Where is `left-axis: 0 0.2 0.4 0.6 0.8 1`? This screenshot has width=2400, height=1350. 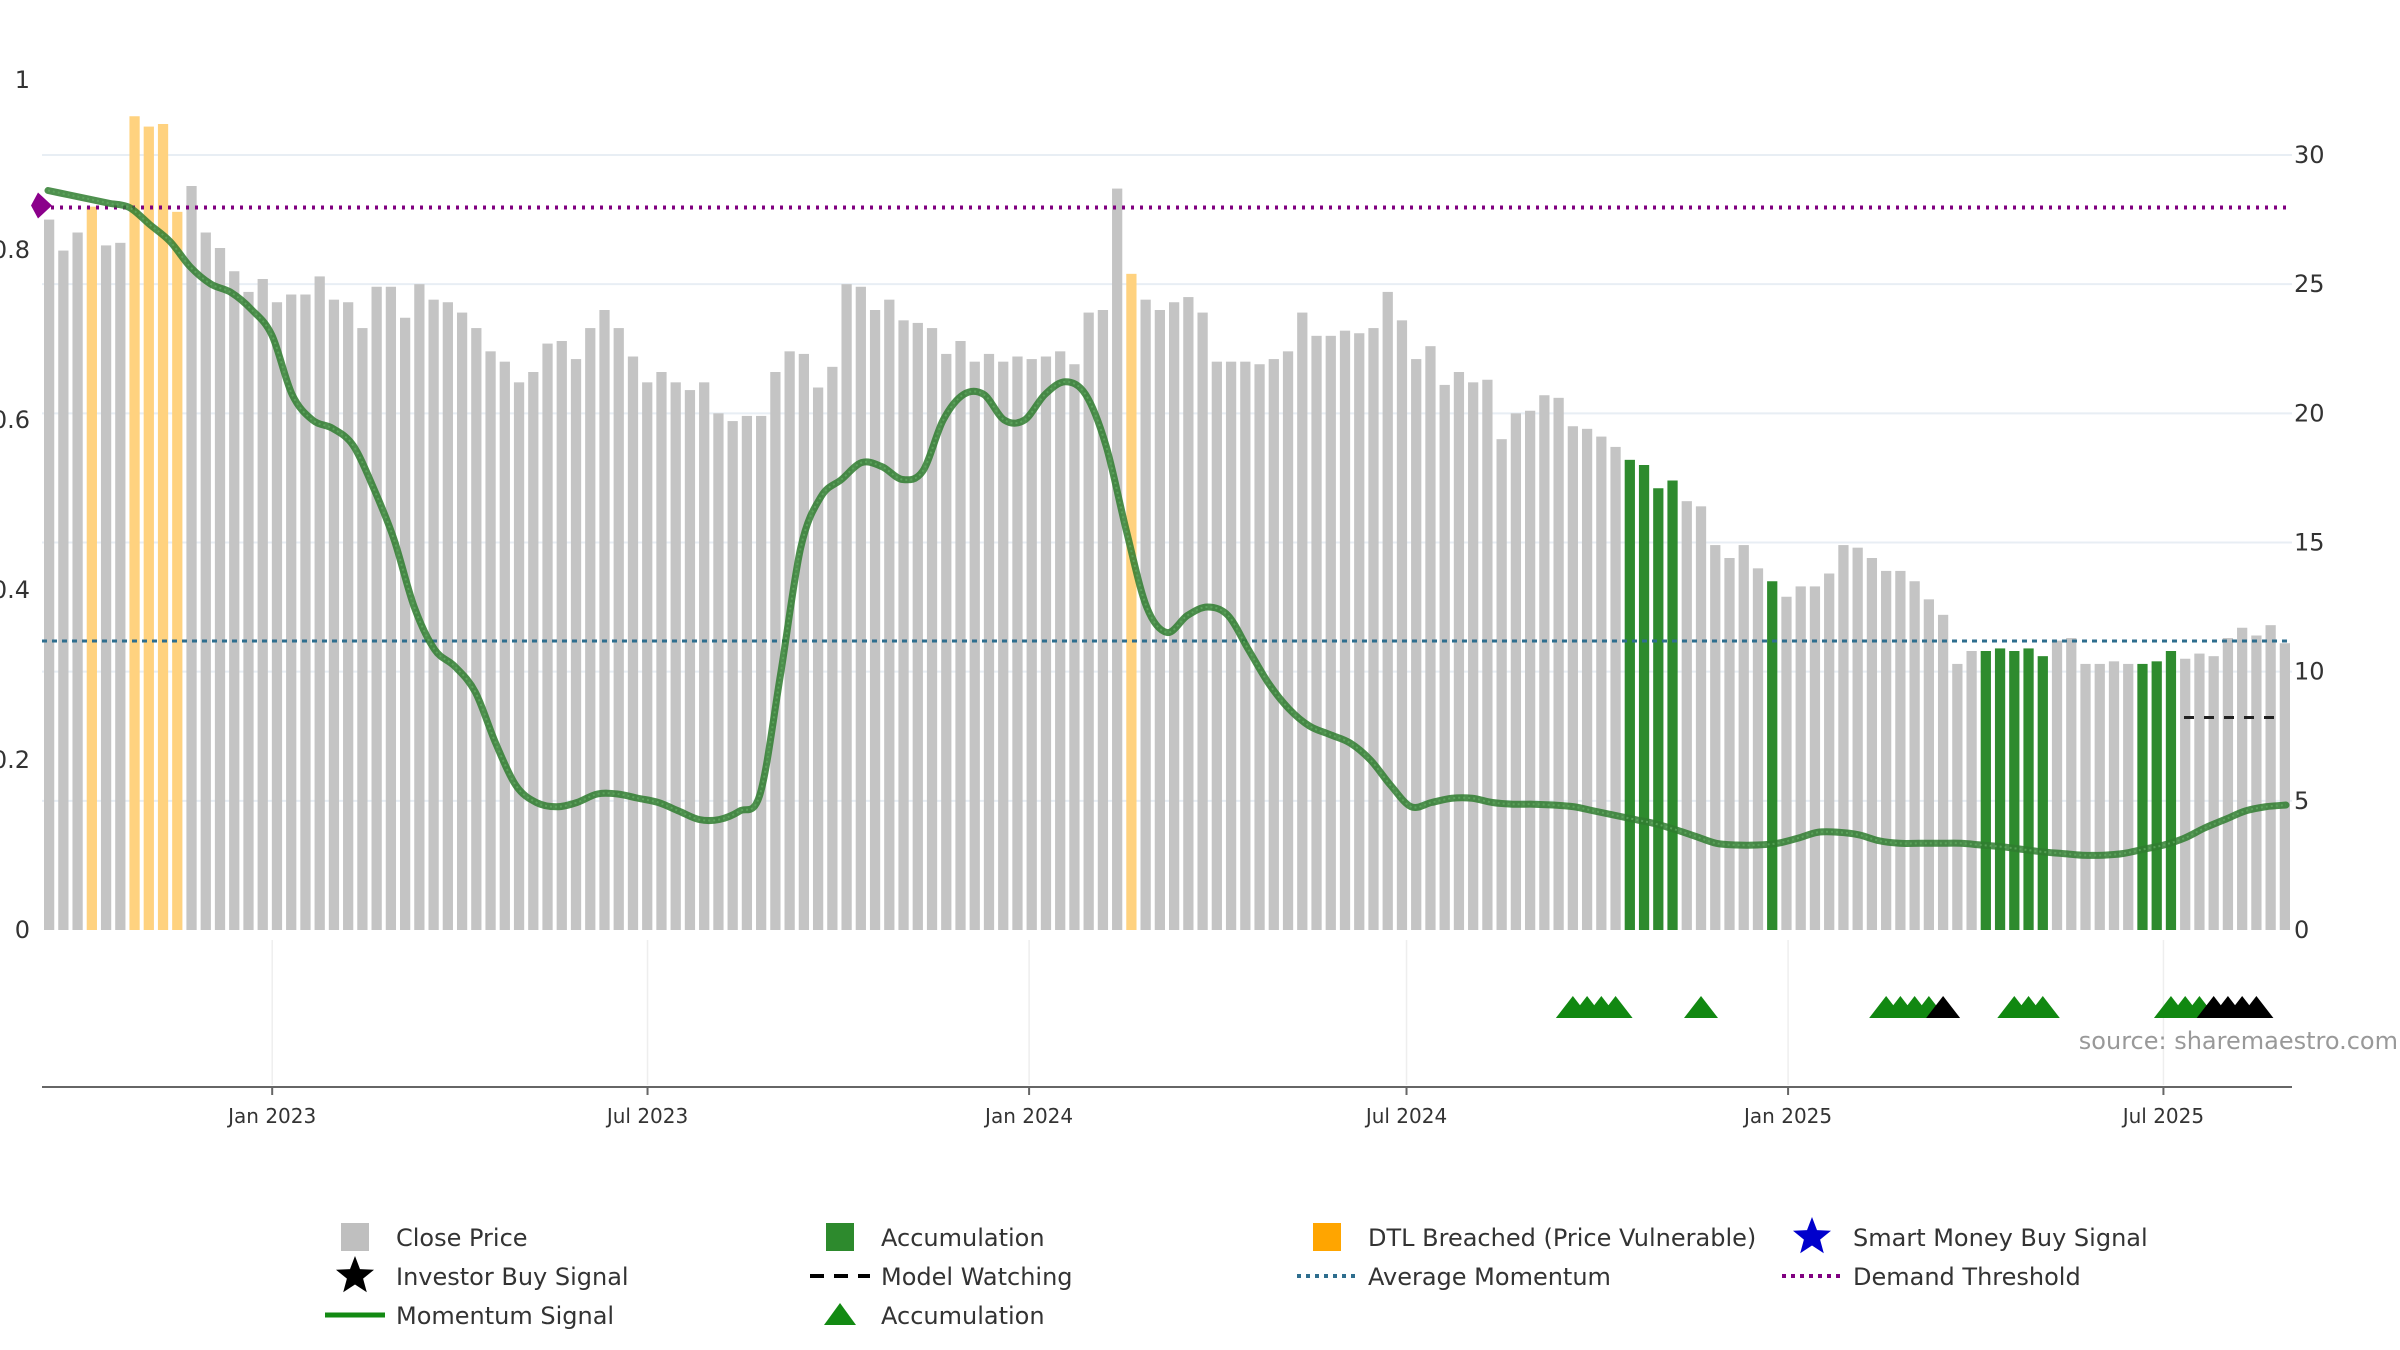
left-axis: 0 0.2 0.4 0.6 0.8 1 is located at coordinates (15, 505).